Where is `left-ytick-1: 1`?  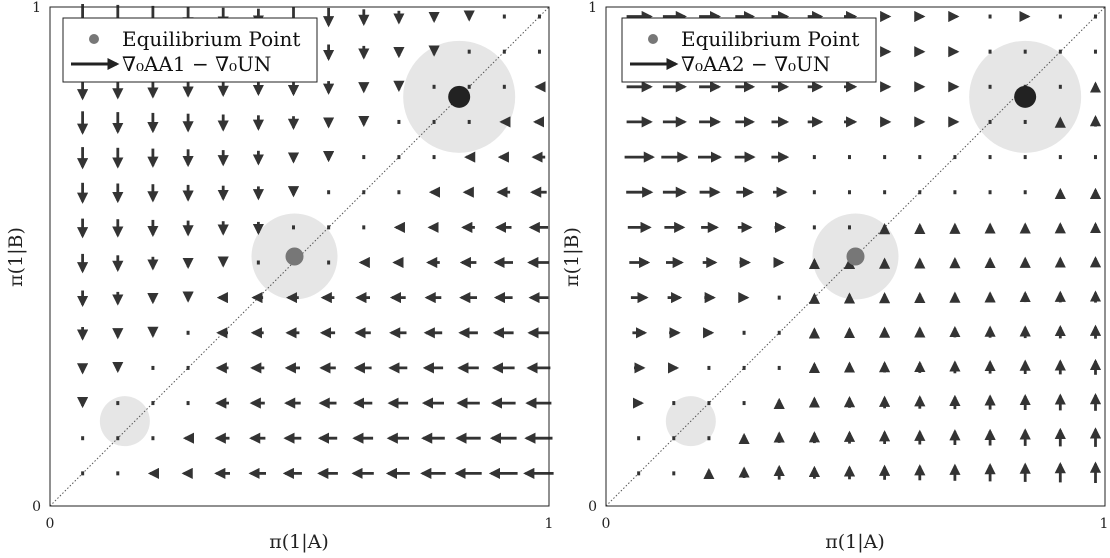 left-ytick-1: 1 is located at coordinates (36, 8).